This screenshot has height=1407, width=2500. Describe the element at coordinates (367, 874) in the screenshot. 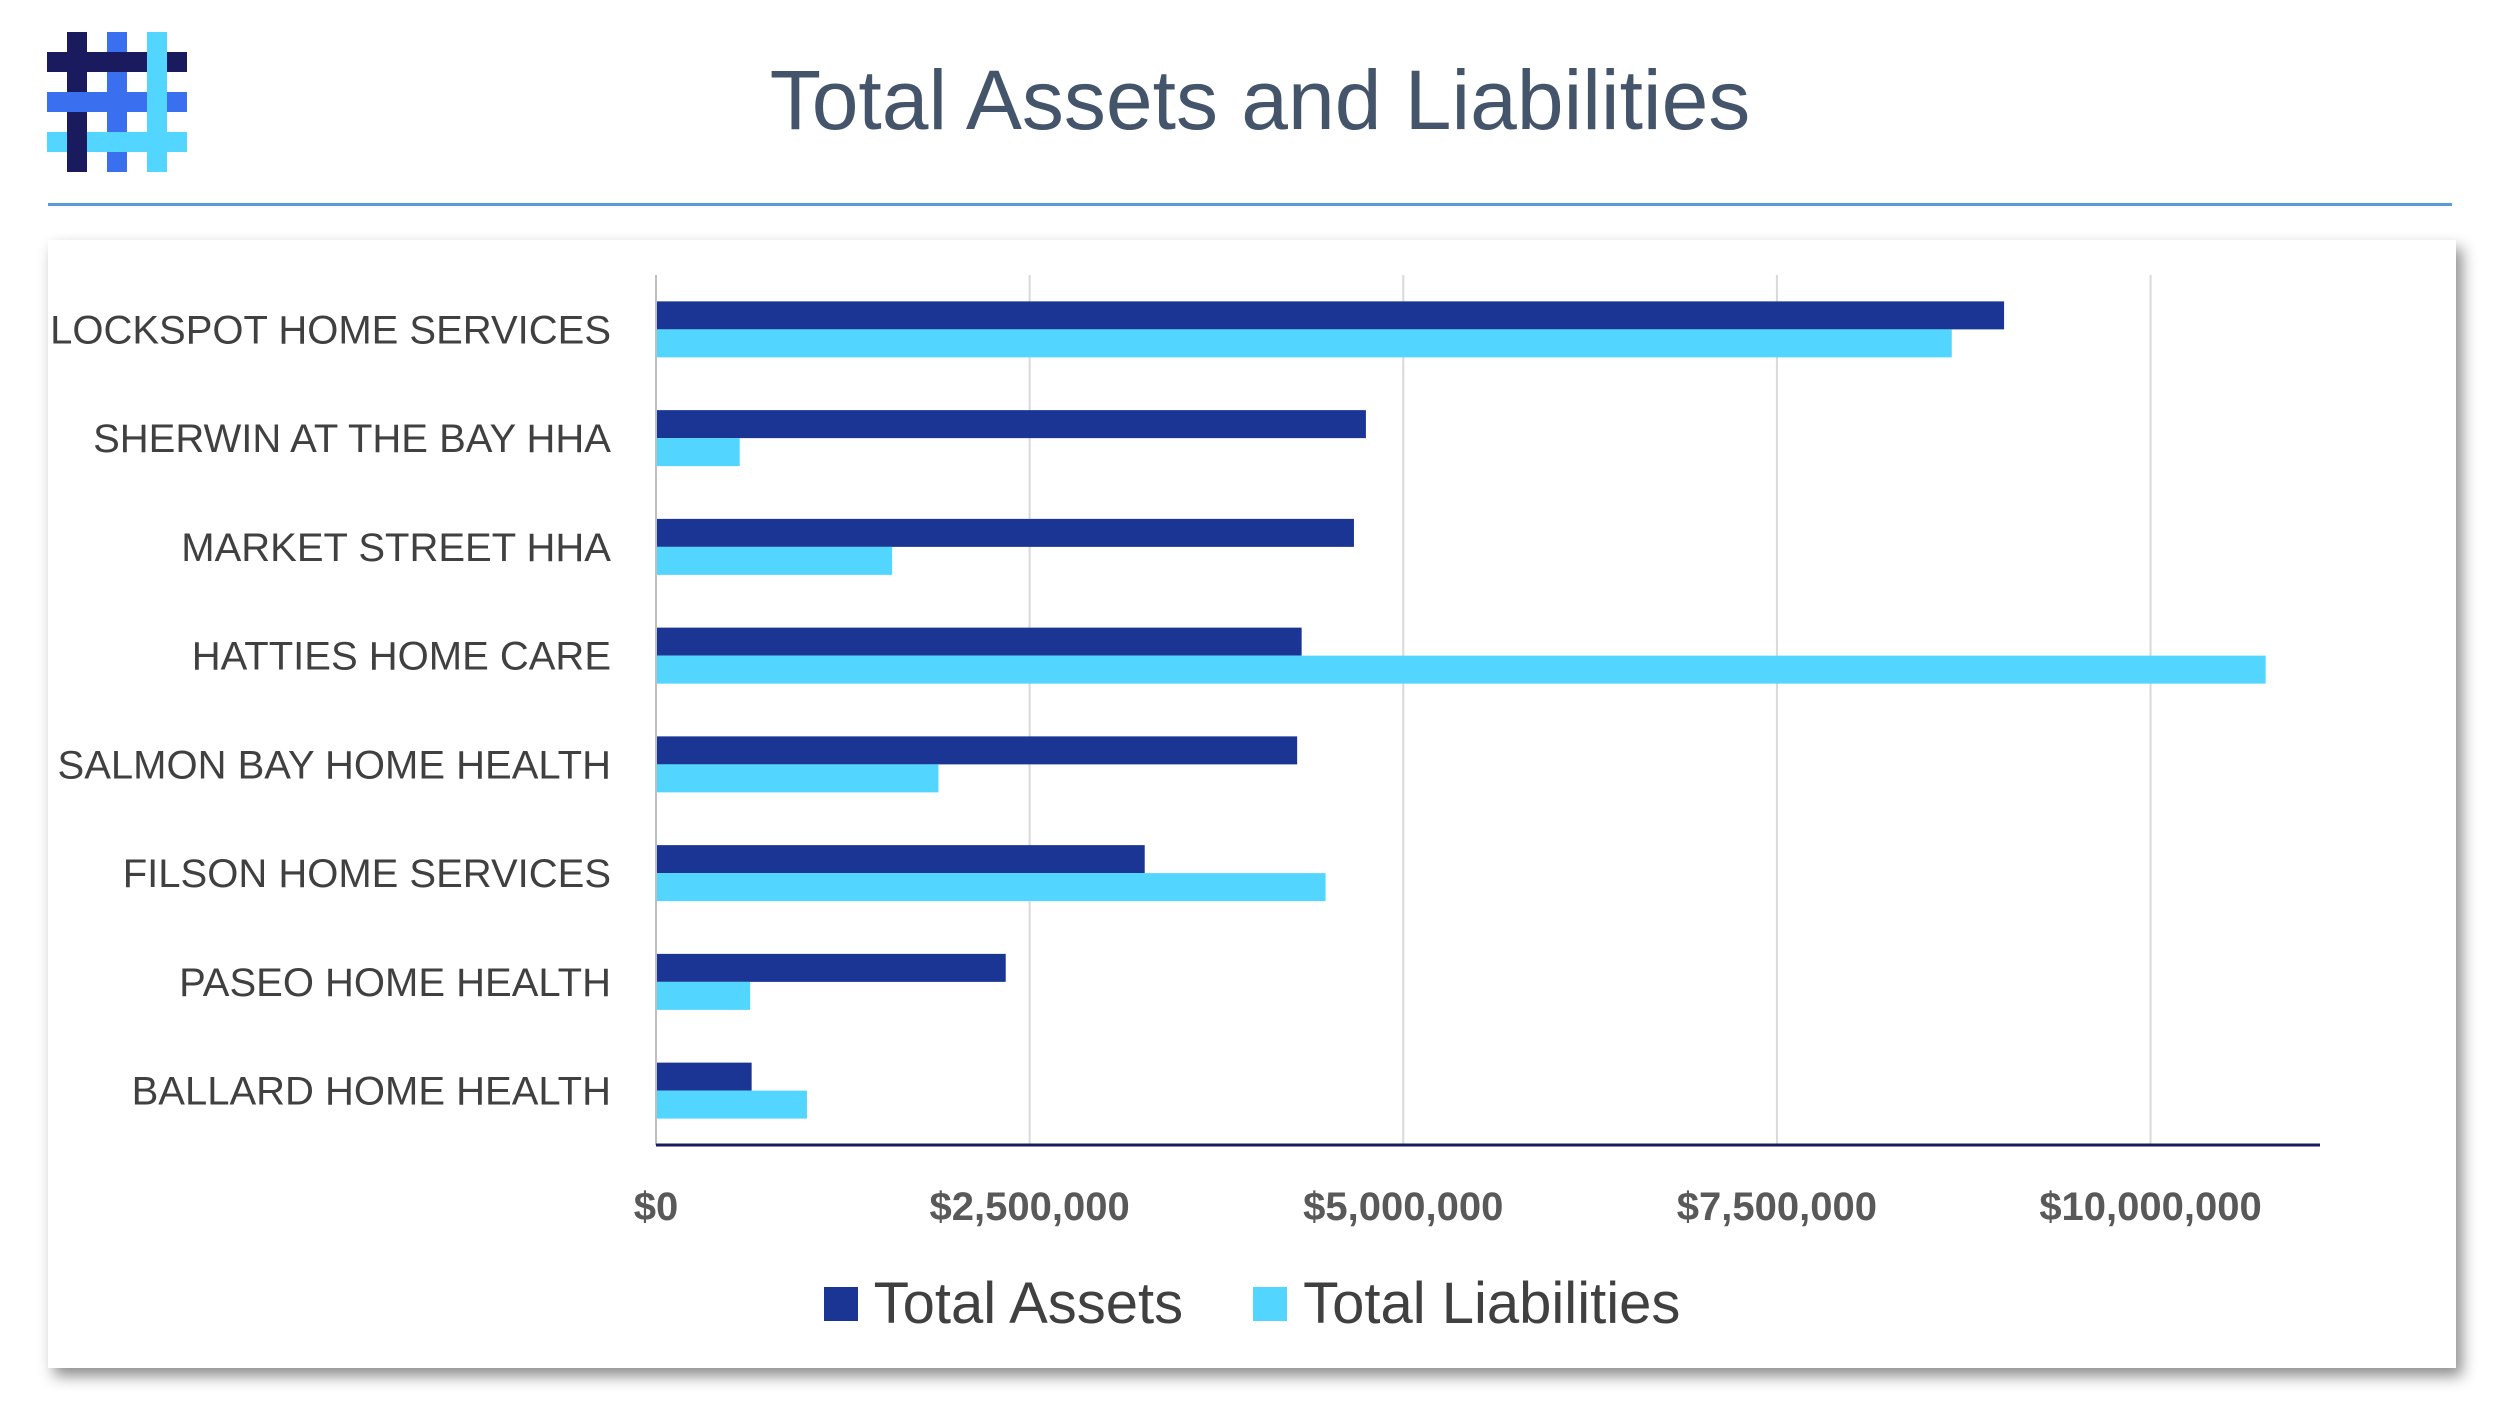

I see `category-label: FILSON HOME SERVICES` at that location.